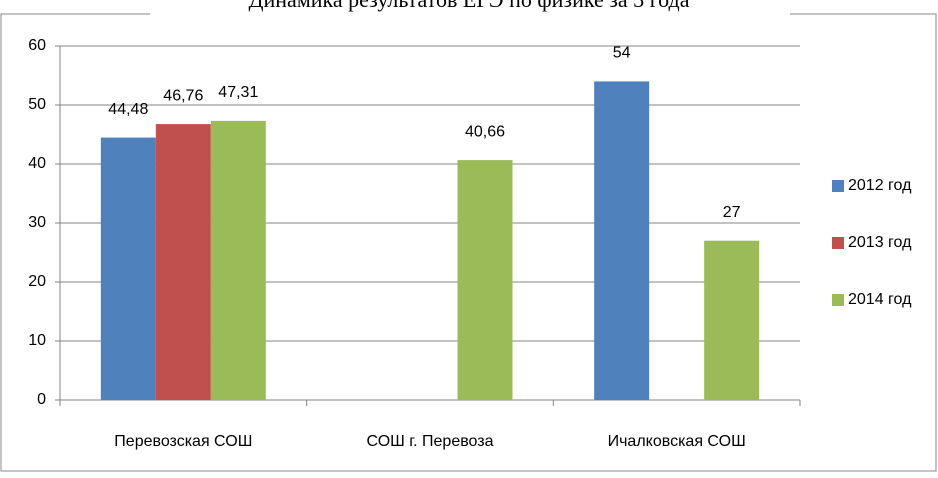 The height and width of the screenshot is (478, 938). I want to click on x-tick-label: Перевозская СОШ, so click(183, 441).